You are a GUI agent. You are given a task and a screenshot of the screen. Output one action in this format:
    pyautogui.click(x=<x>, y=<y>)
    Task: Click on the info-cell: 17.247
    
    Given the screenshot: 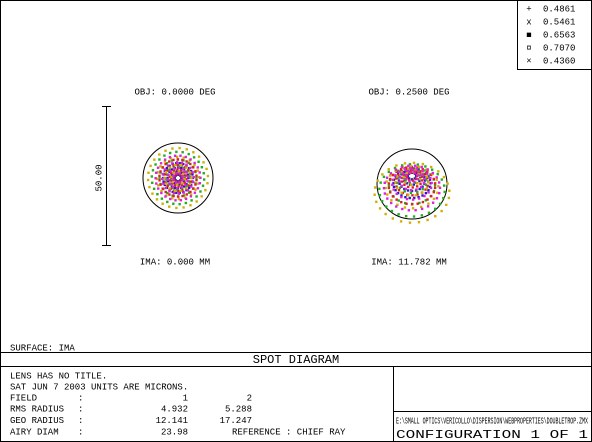 What is the action you would take?
    pyautogui.click(x=236, y=421)
    